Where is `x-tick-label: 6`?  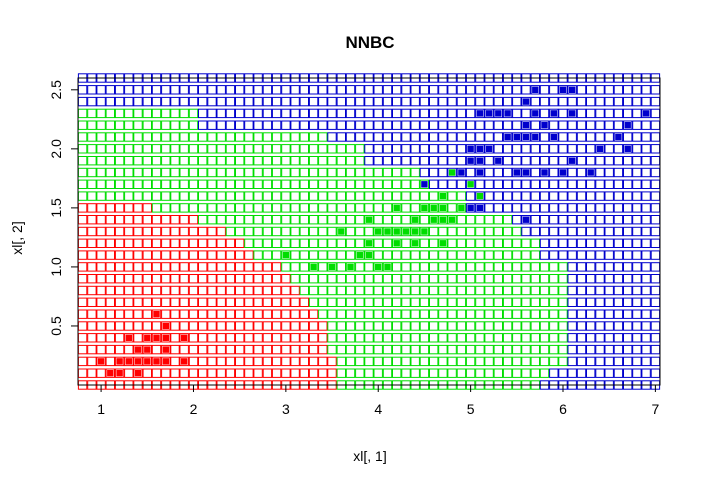 x-tick-label: 6 is located at coordinates (563, 409).